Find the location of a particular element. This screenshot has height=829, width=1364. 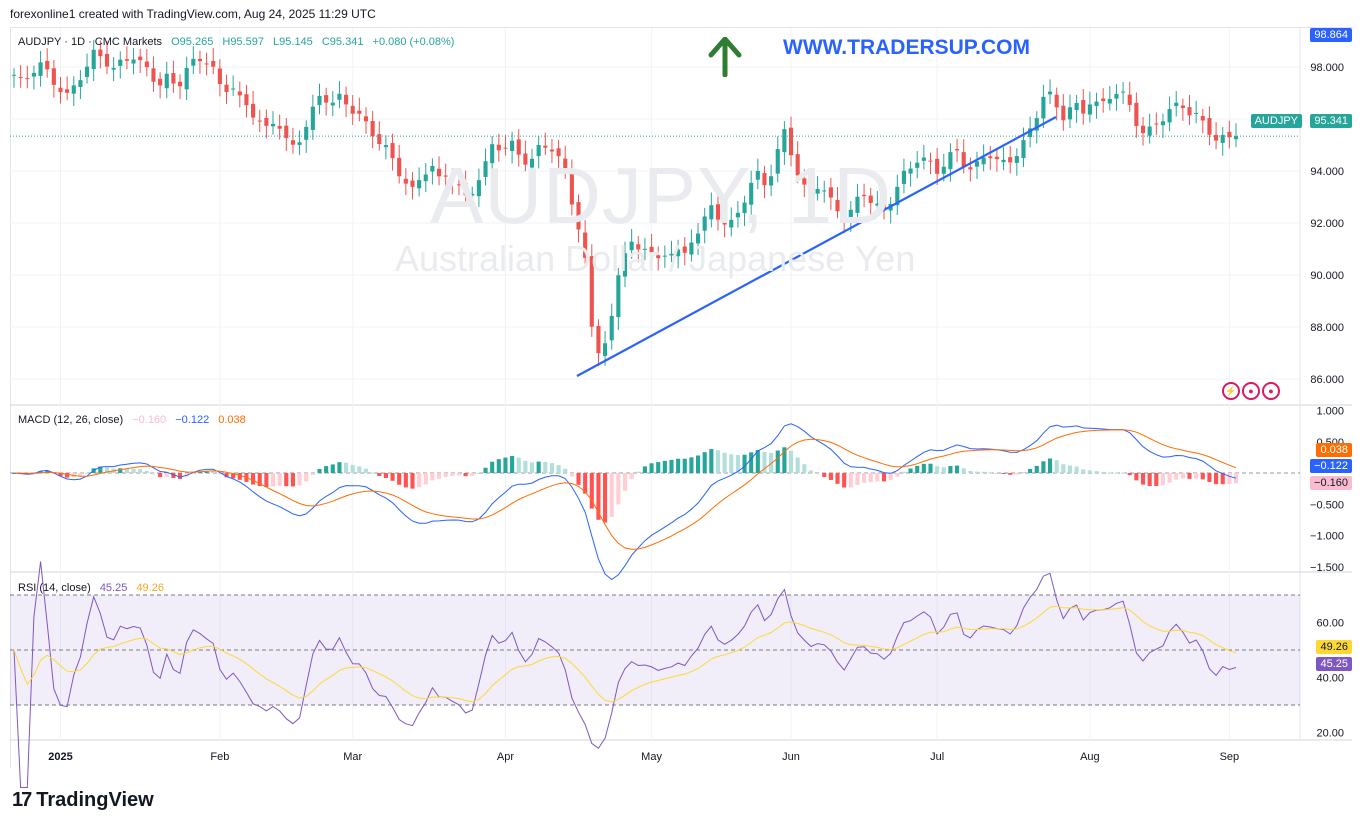

rsi-tick-label: 40.00 is located at coordinates (1330, 679).